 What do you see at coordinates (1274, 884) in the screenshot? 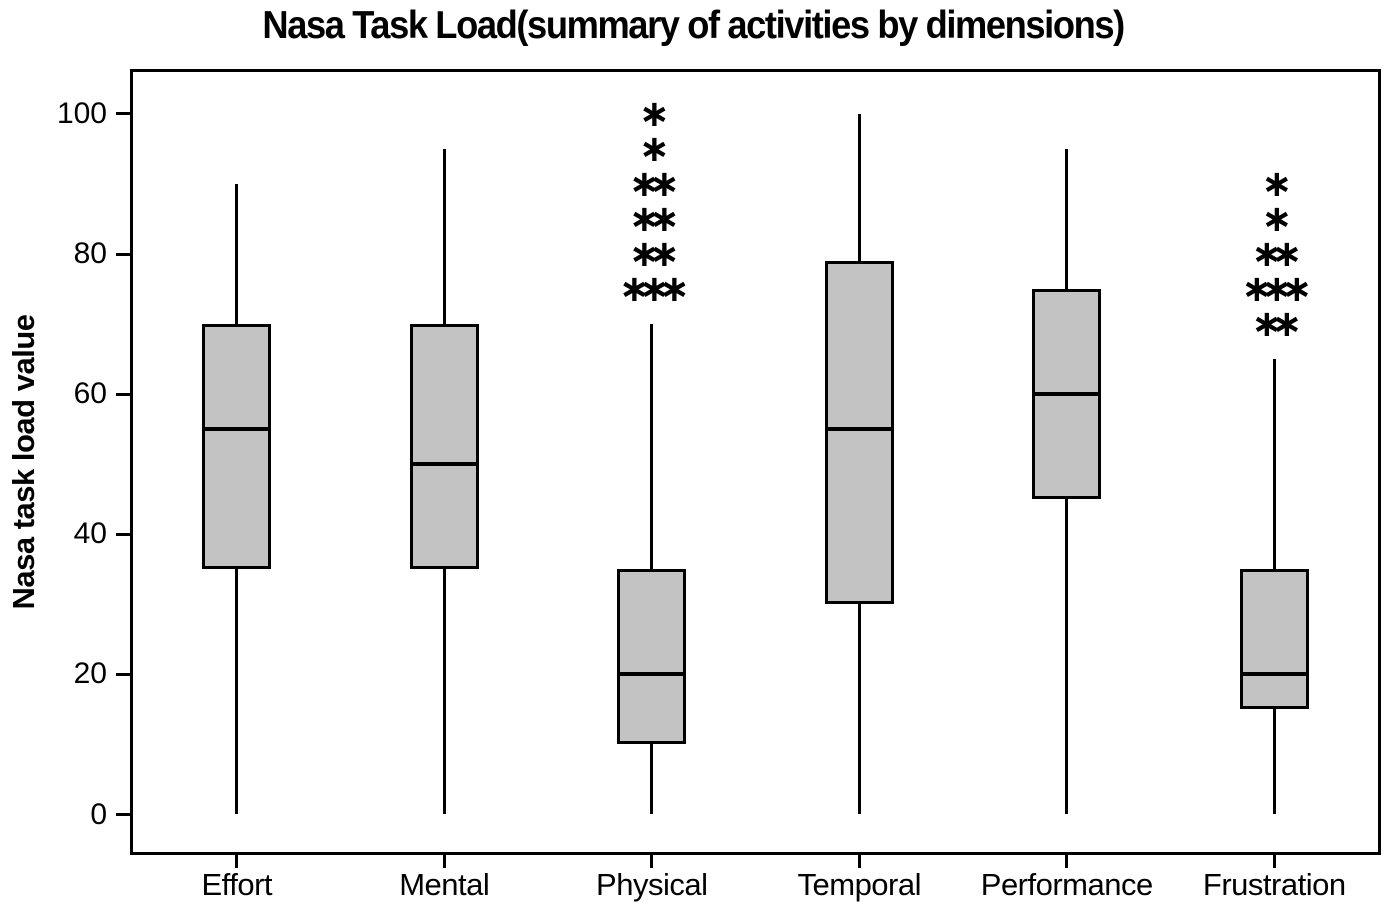
I see `x-axis-tick-label-frustration: Frustration` at bounding box center [1274, 884].